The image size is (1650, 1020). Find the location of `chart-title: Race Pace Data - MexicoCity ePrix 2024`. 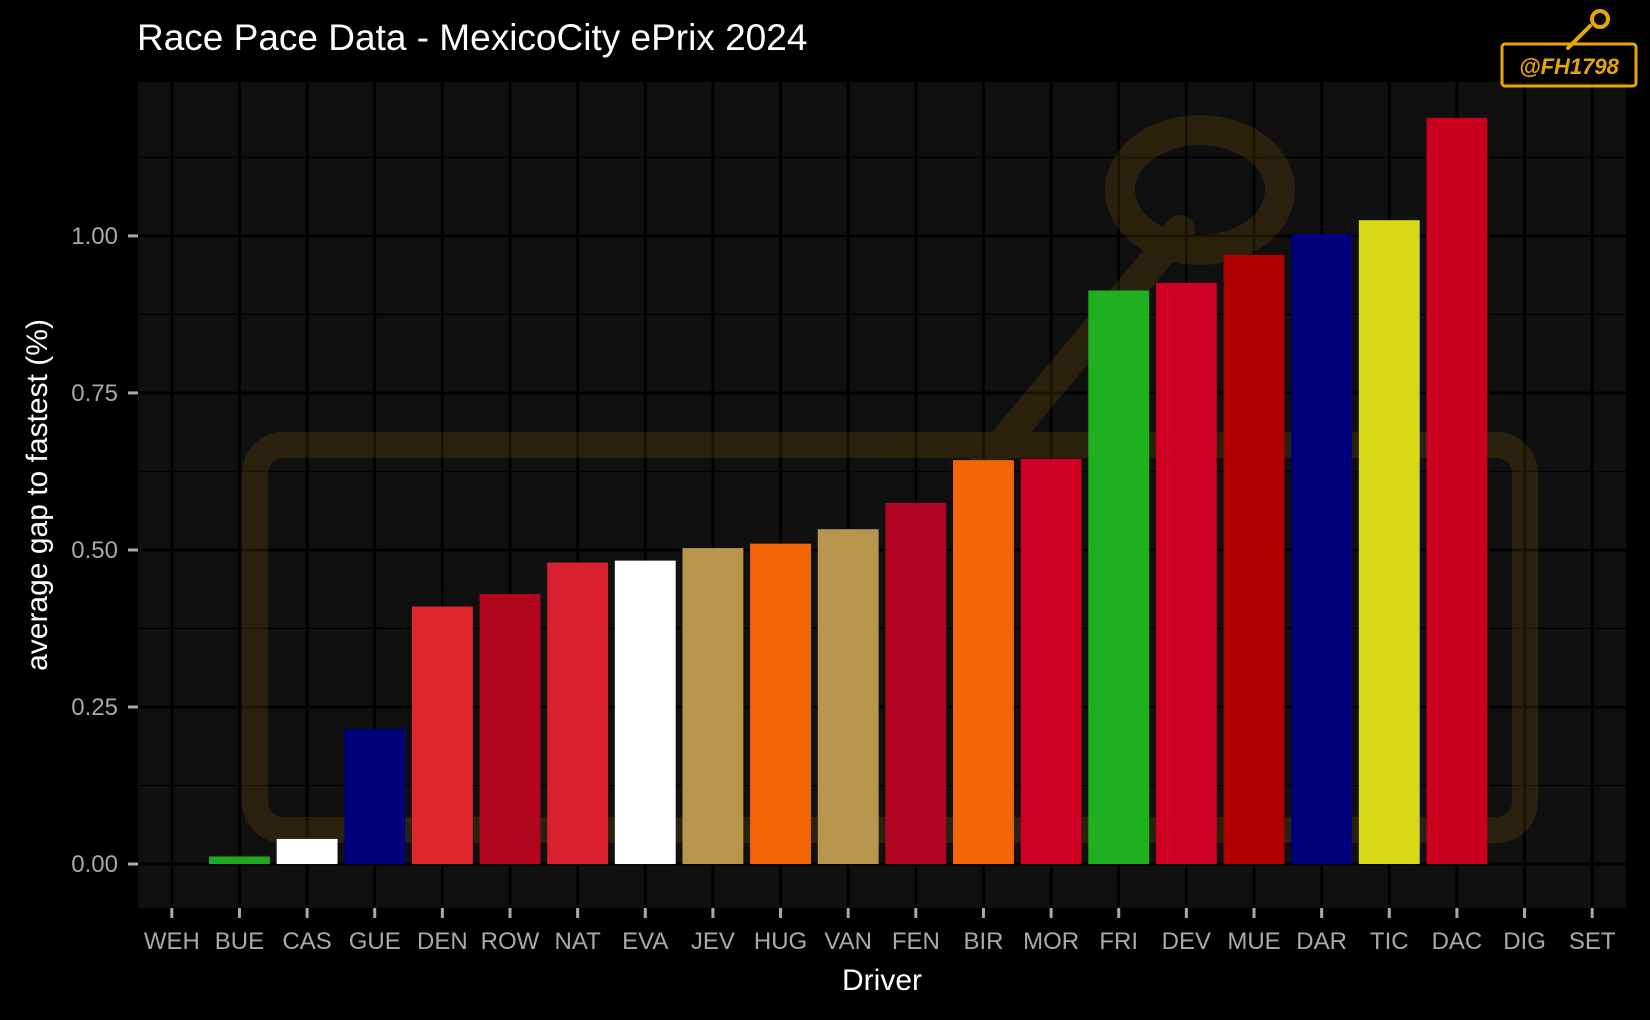

chart-title: Race Pace Data - MexicoCity ePrix 2024 is located at coordinates (472, 37).